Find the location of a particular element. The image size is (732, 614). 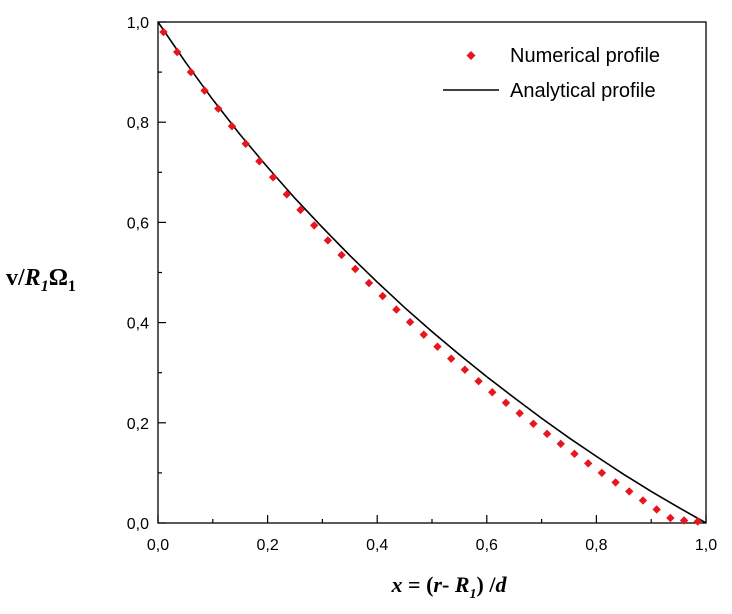

legend: Numerical profile Analytical profile is located at coordinates (551, 73).